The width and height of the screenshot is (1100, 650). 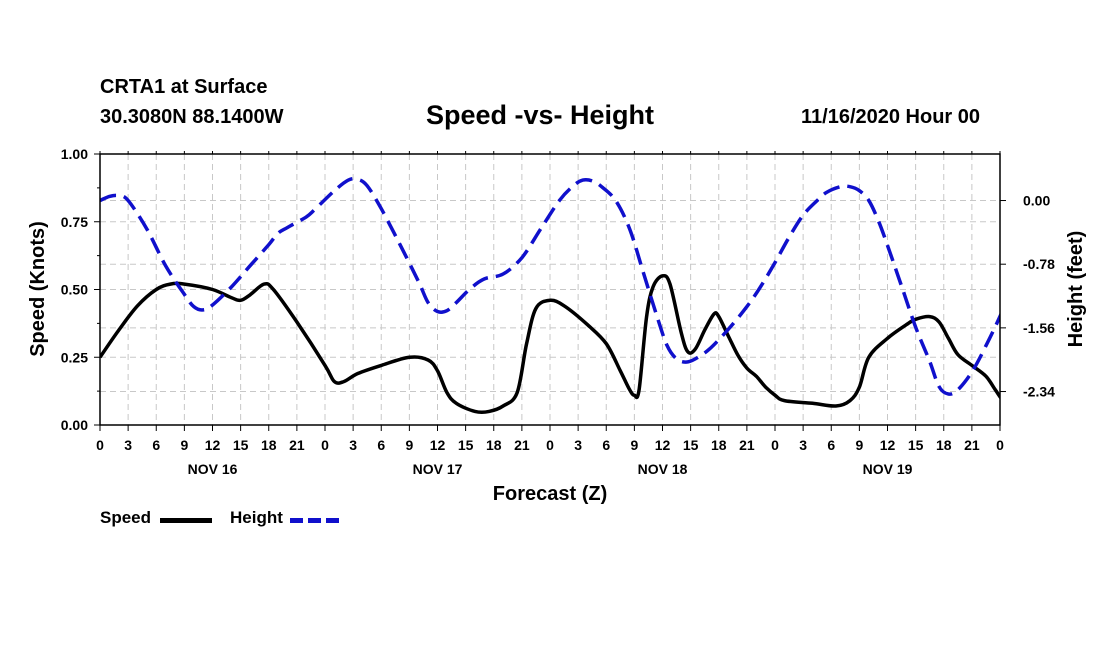 I want to click on y-left-tick-label: 0.25, so click(x=74, y=357).